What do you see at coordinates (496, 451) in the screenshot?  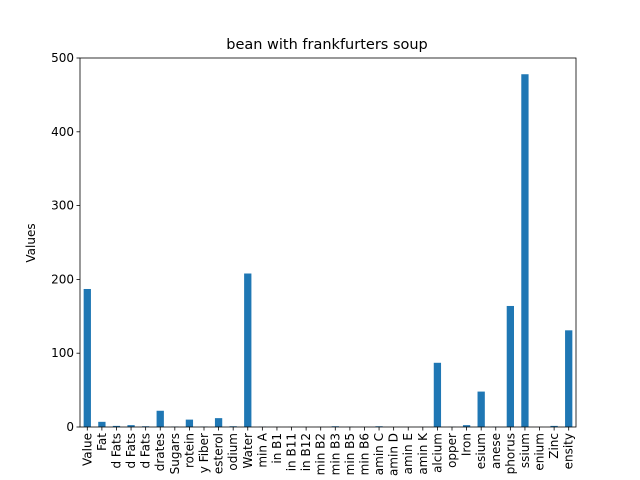 I see `x-tick-label-28: anese` at bounding box center [496, 451].